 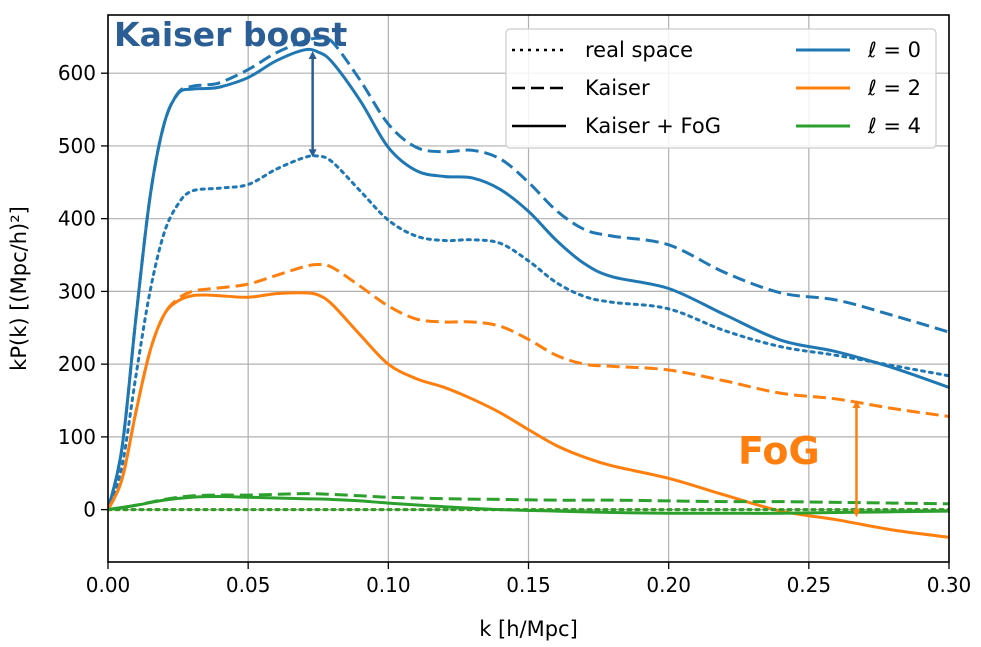 I want to click on series-line-l4-kaiser, so click(x=528, y=502).